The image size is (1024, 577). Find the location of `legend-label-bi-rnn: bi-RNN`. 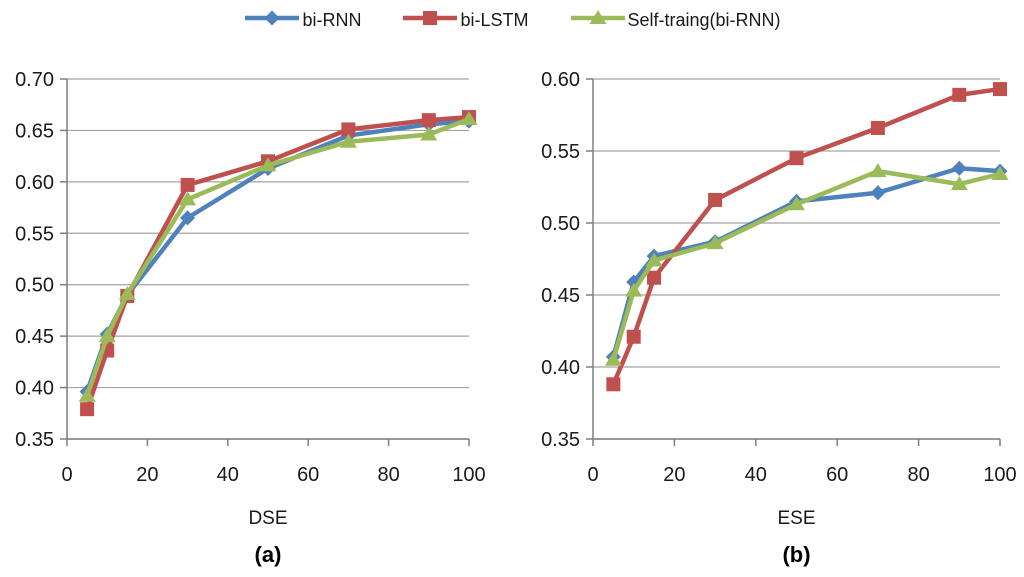

legend-label-bi-rnn: bi-RNN is located at coordinates (332, 20).